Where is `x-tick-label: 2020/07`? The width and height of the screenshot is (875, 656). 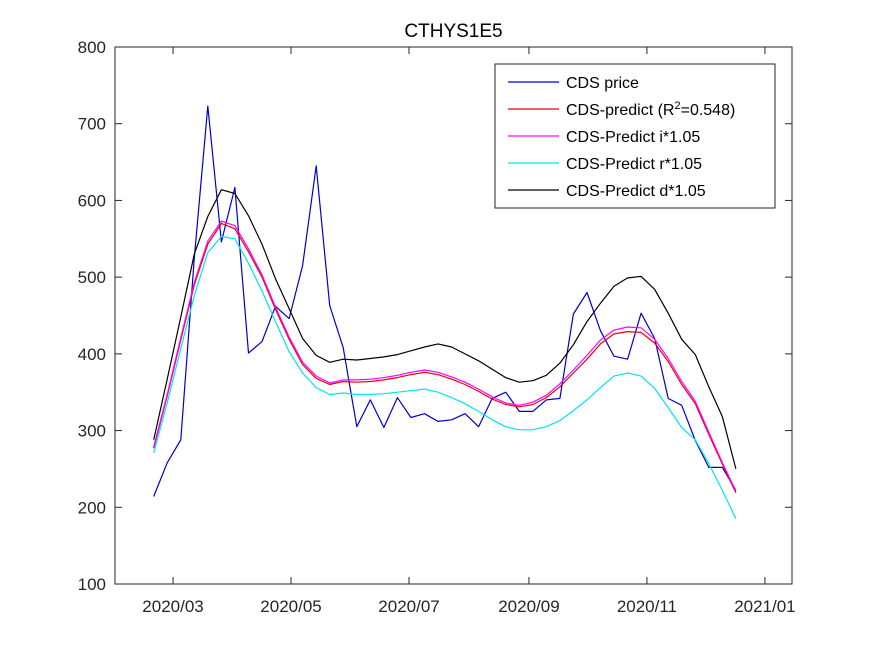
x-tick-label: 2020/07 is located at coordinates (408, 606).